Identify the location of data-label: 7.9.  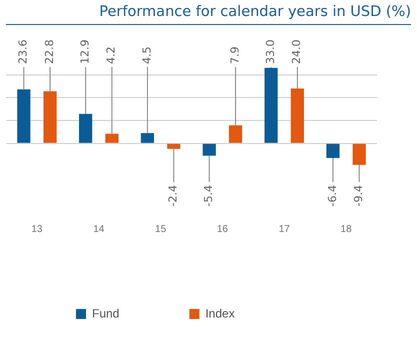
(235, 55).